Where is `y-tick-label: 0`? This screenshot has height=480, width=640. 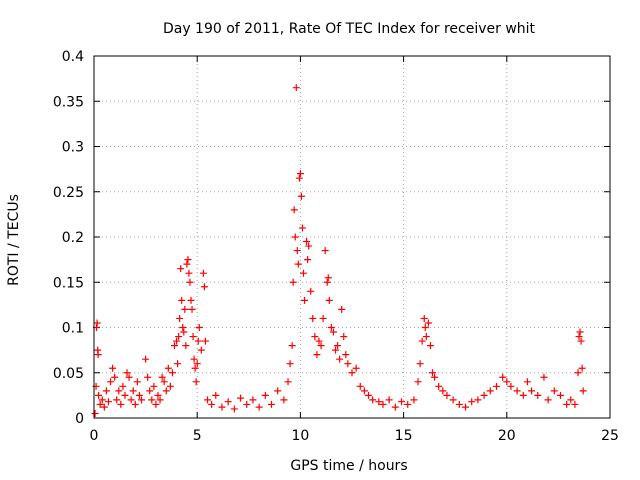 y-tick-label: 0 is located at coordinates (79, 419).